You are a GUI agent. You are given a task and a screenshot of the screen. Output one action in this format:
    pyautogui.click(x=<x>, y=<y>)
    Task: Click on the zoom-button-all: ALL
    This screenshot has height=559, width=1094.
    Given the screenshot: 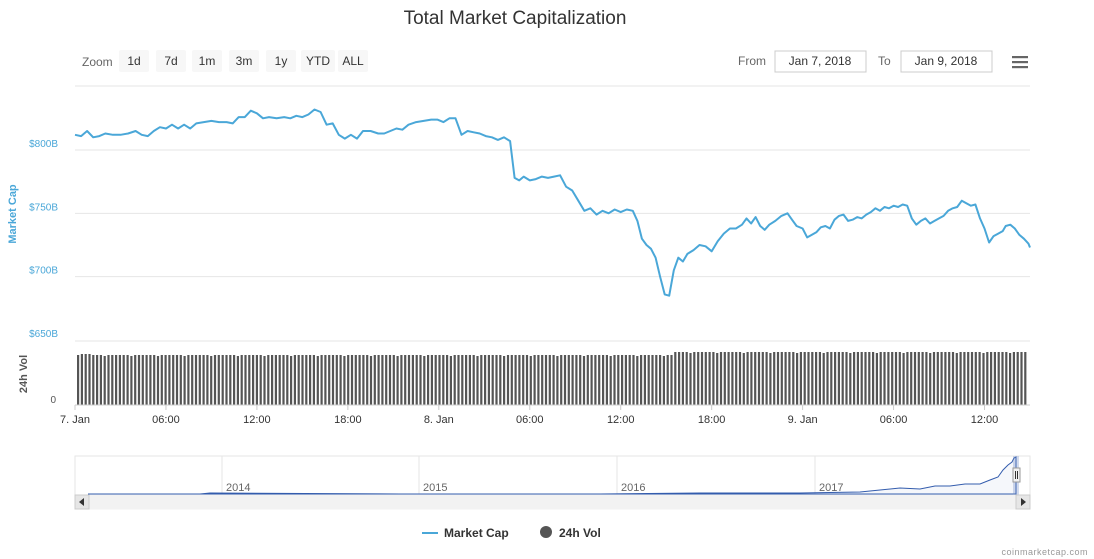 What is the action you would take?
    pyautogui.click(x=353, y=61)
    